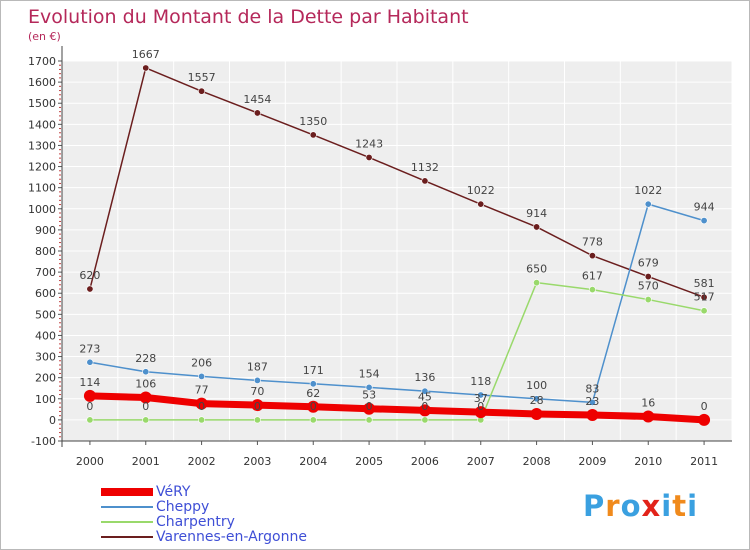 This screenshot has height=550, width=750. Describe the element at coordinates (45, 251) in the screenshot. I see `y-tick-label: 800` at that location.